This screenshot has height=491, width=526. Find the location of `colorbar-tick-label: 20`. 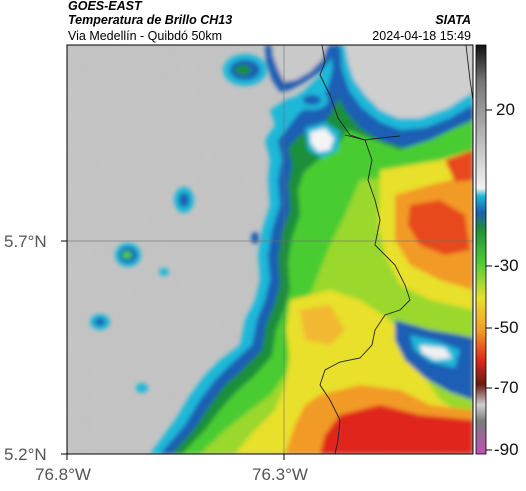

colorbar-tick-label: 20 is located at coordinates (505, 109).